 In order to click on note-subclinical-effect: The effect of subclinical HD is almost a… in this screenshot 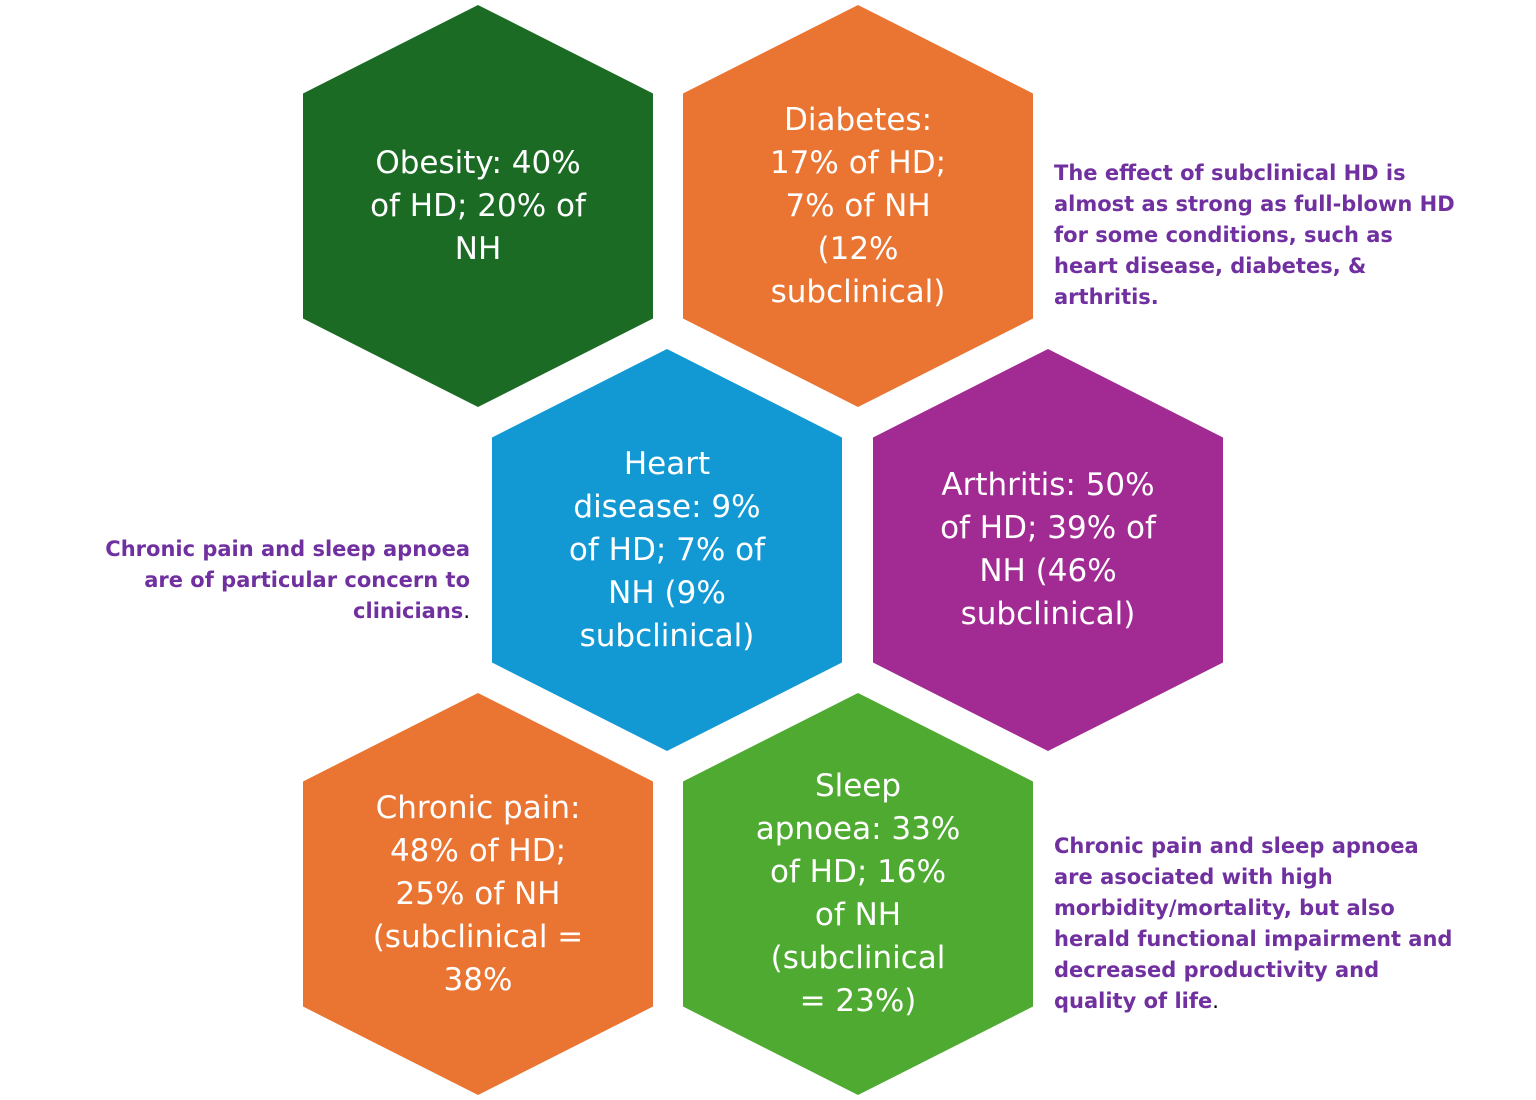, I will do `click(1289, 220)`.